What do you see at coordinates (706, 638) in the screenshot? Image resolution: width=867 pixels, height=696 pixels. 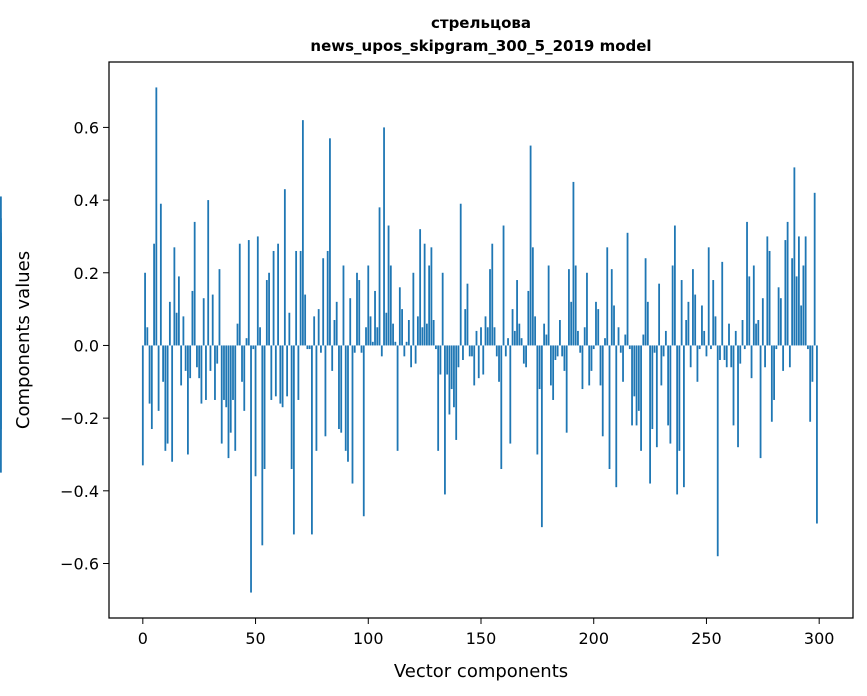 I see `x-tick-label: 250` at bounding box center [706, 638].